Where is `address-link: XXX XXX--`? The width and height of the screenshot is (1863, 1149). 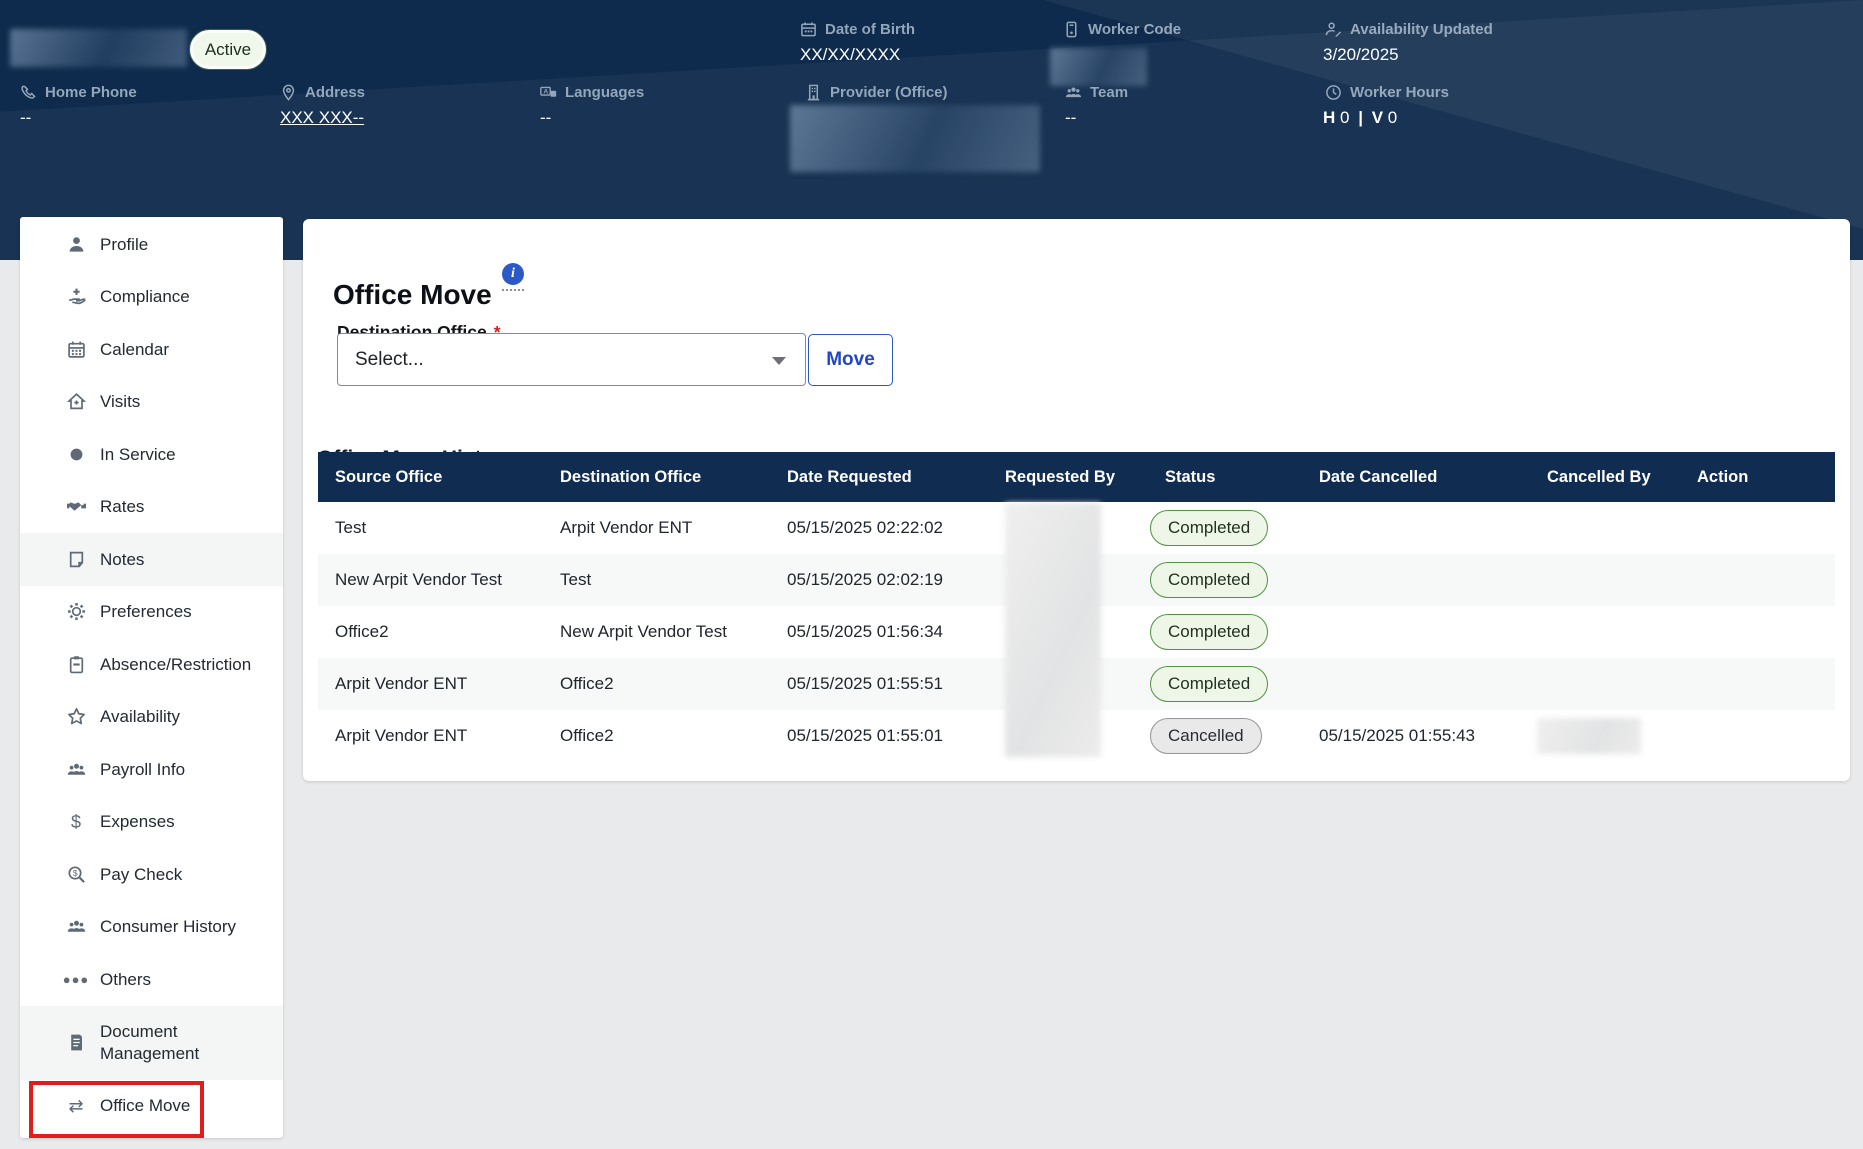
address-link: XXX XXX-- is located at coordinates (322, 117).